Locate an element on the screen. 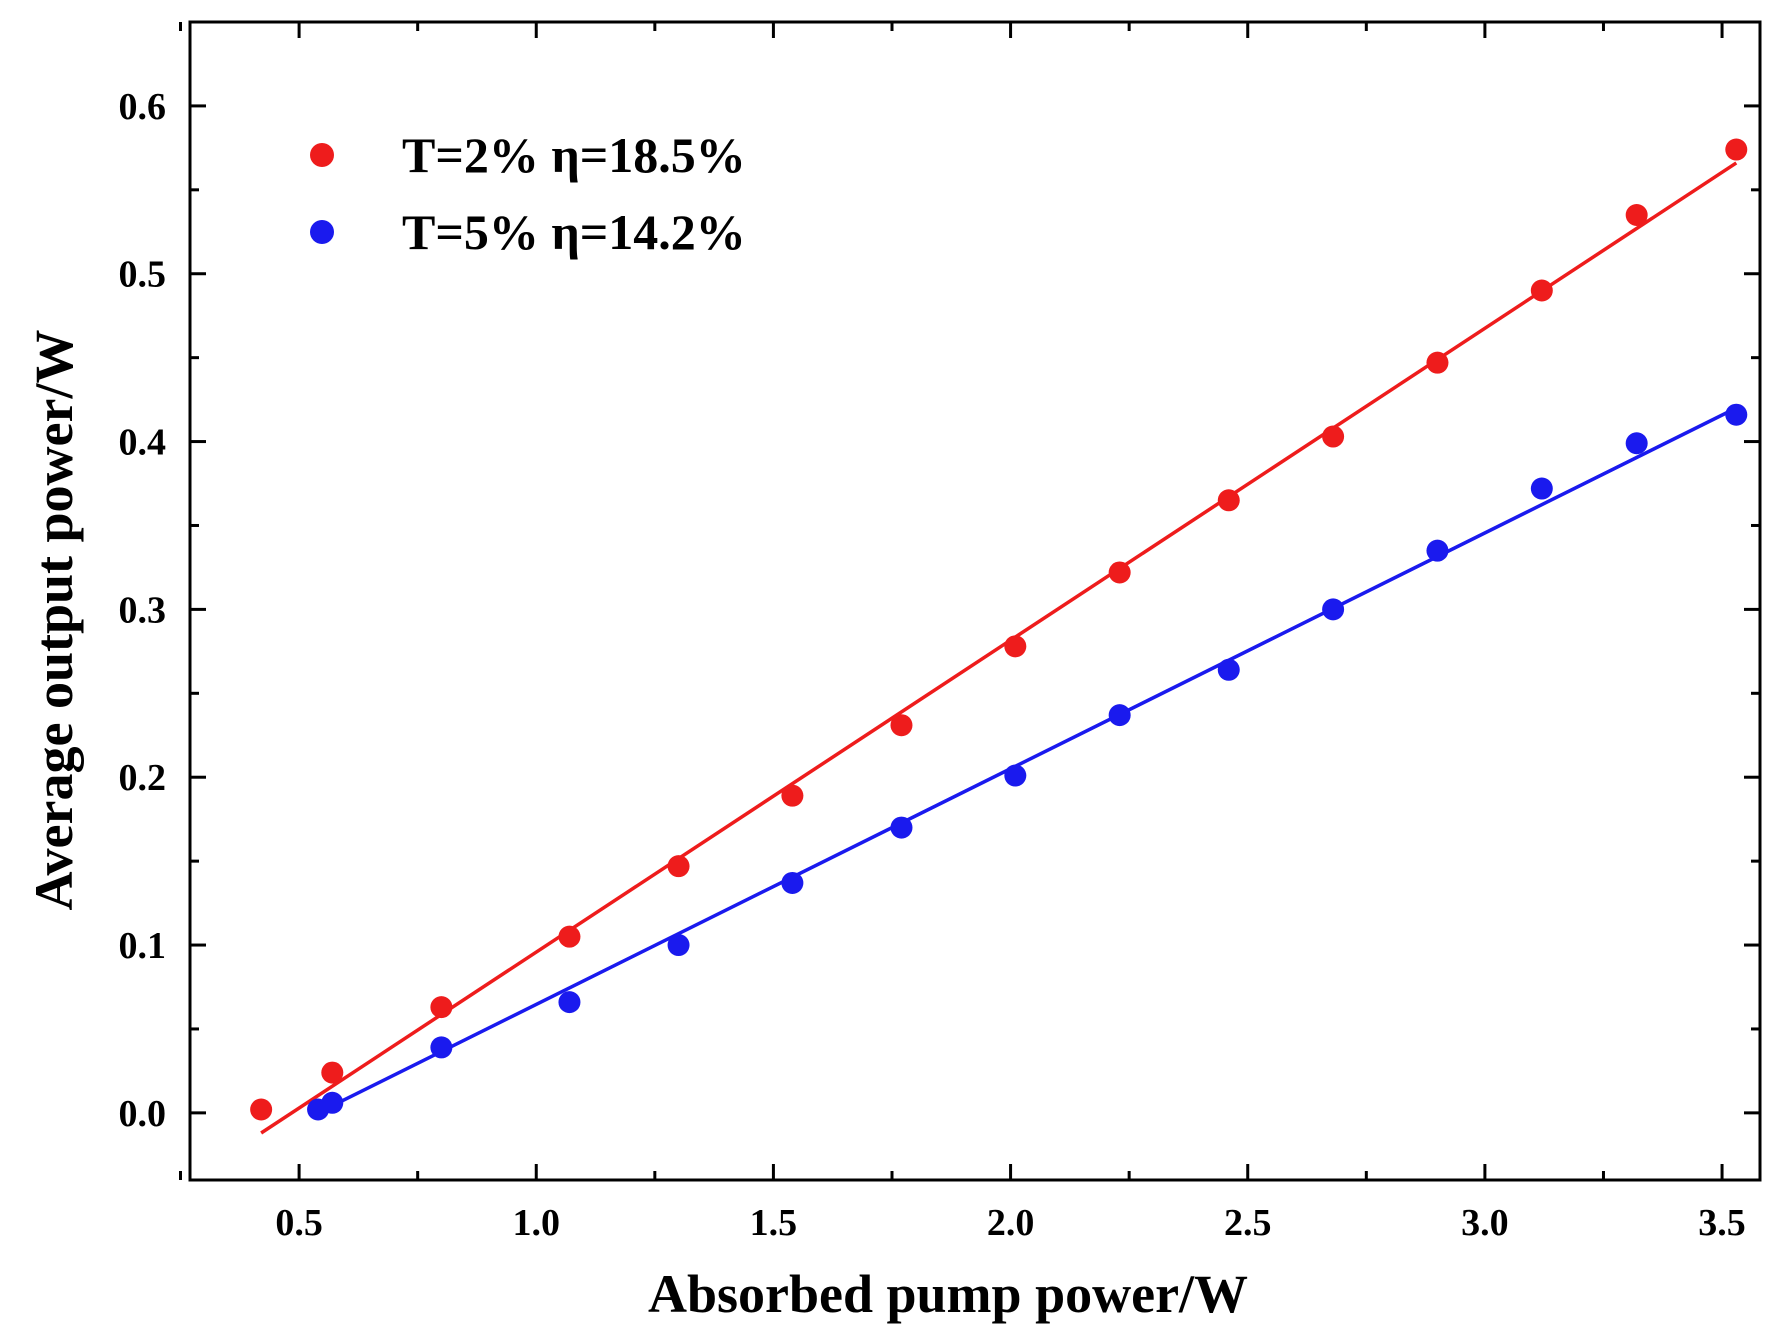 Image resolution: width=1787 pixels, height=1339 pixels. y-tick-label: 0.0 is located at coordinates (143, 1114).